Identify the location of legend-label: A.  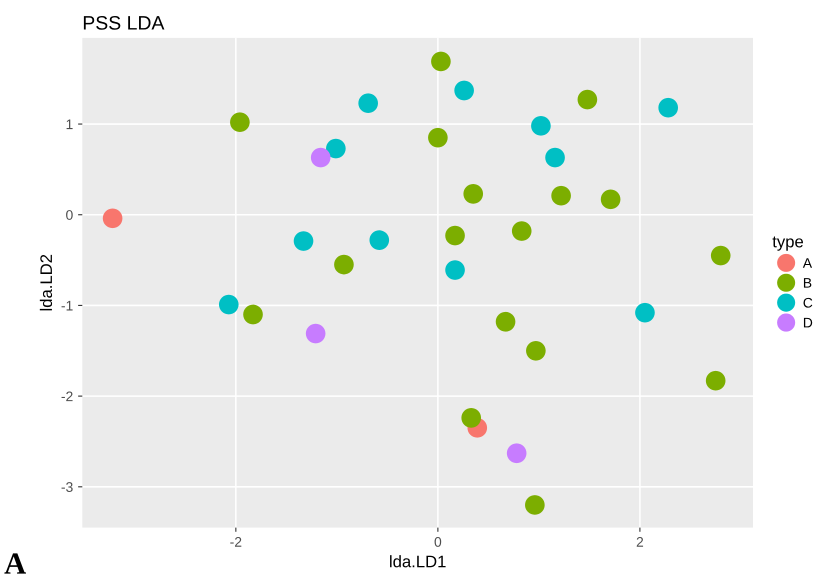
(807, 263).